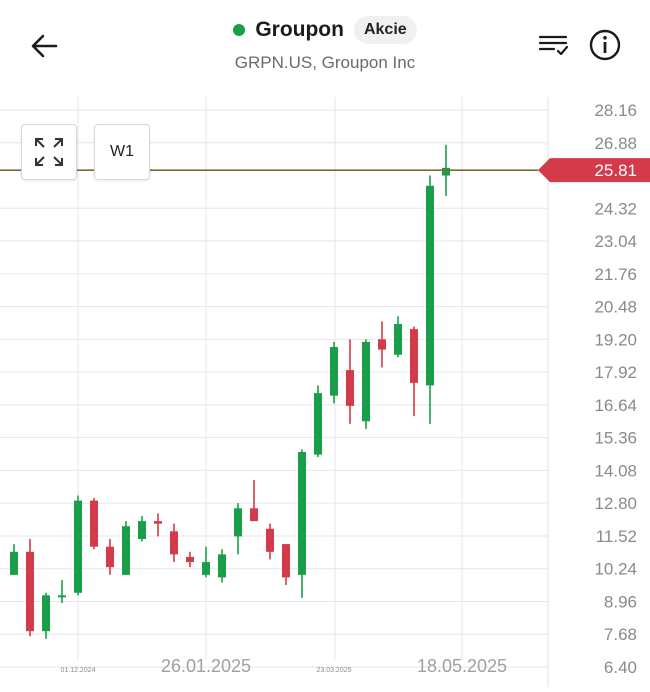 Image resolution: width=650 pixels, height=692 pixels. Describe the element at coordinates (616, 536) in the screenshot. I see `y-tick-label: 11.52` at that location.